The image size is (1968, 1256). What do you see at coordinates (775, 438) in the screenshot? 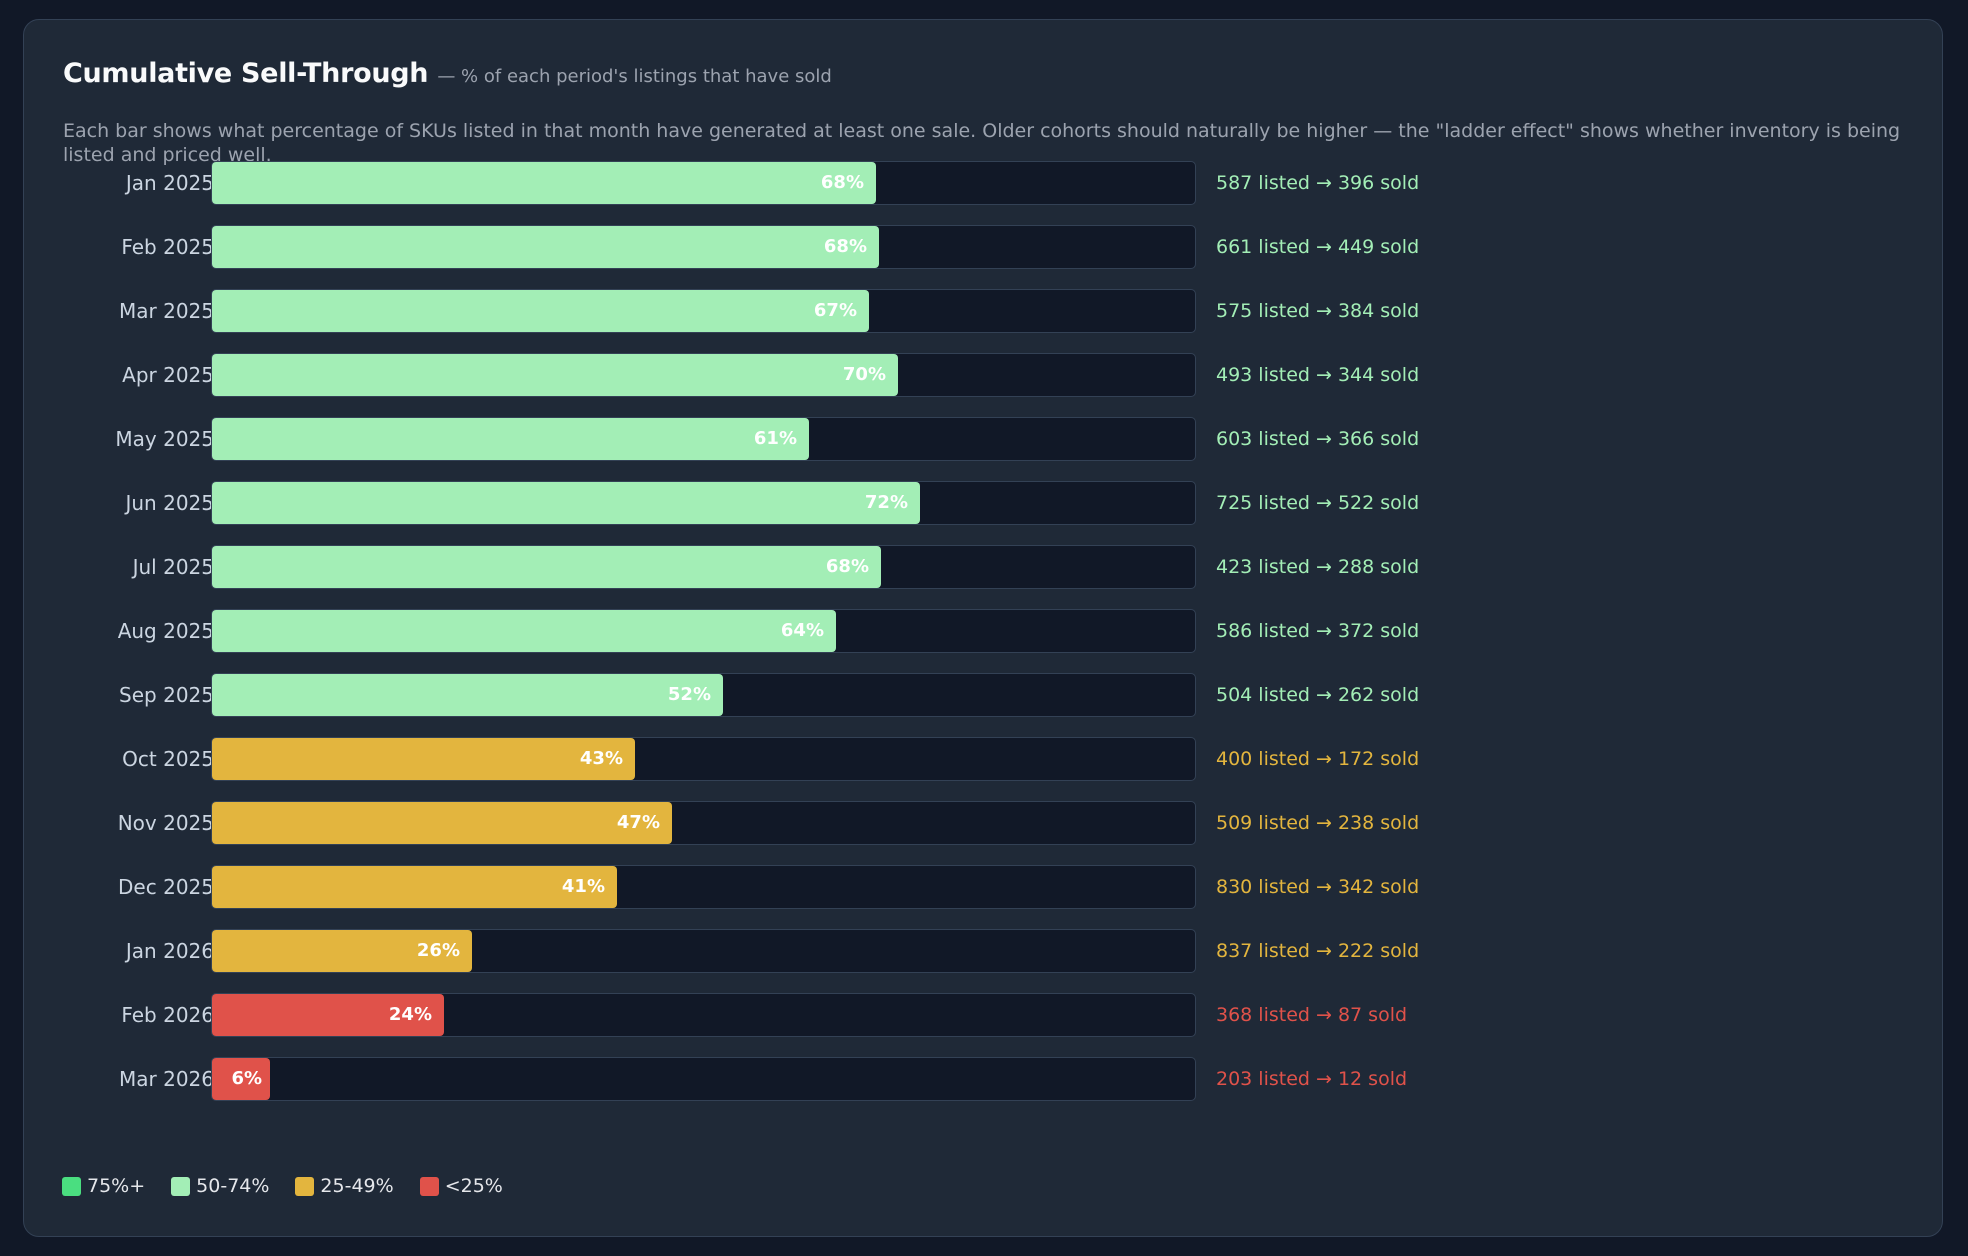
I see `bar-value-label: 61%` at bounding box center [775, 438].